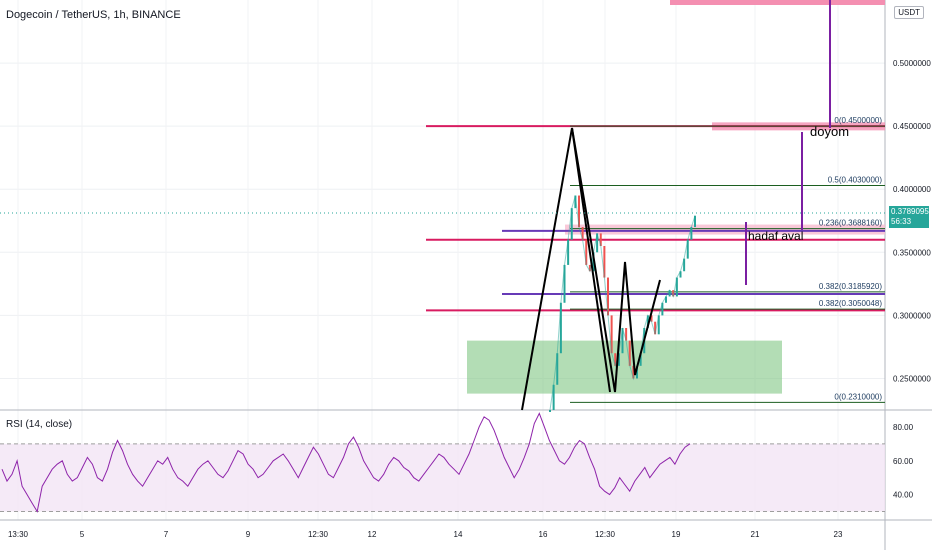 This screenshot has width=932, height=550. I want to click on x-tick-label: 14, so click(458, 534).